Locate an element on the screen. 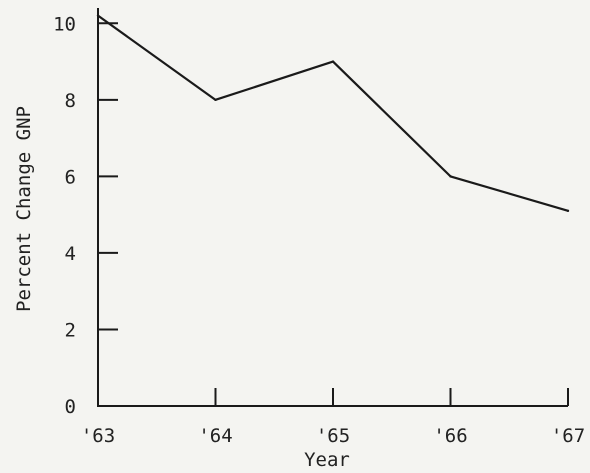 This screenshot has width=590, height=473. x-ticks: '63 '64 '65 '66 '67 is located at coordinates (333, 417).